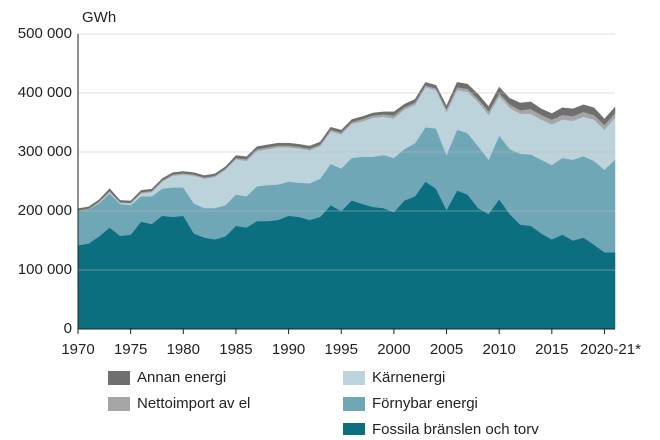 The image size is (660, 440). I want to click on y-tick-label: 0, so click(68, 328).